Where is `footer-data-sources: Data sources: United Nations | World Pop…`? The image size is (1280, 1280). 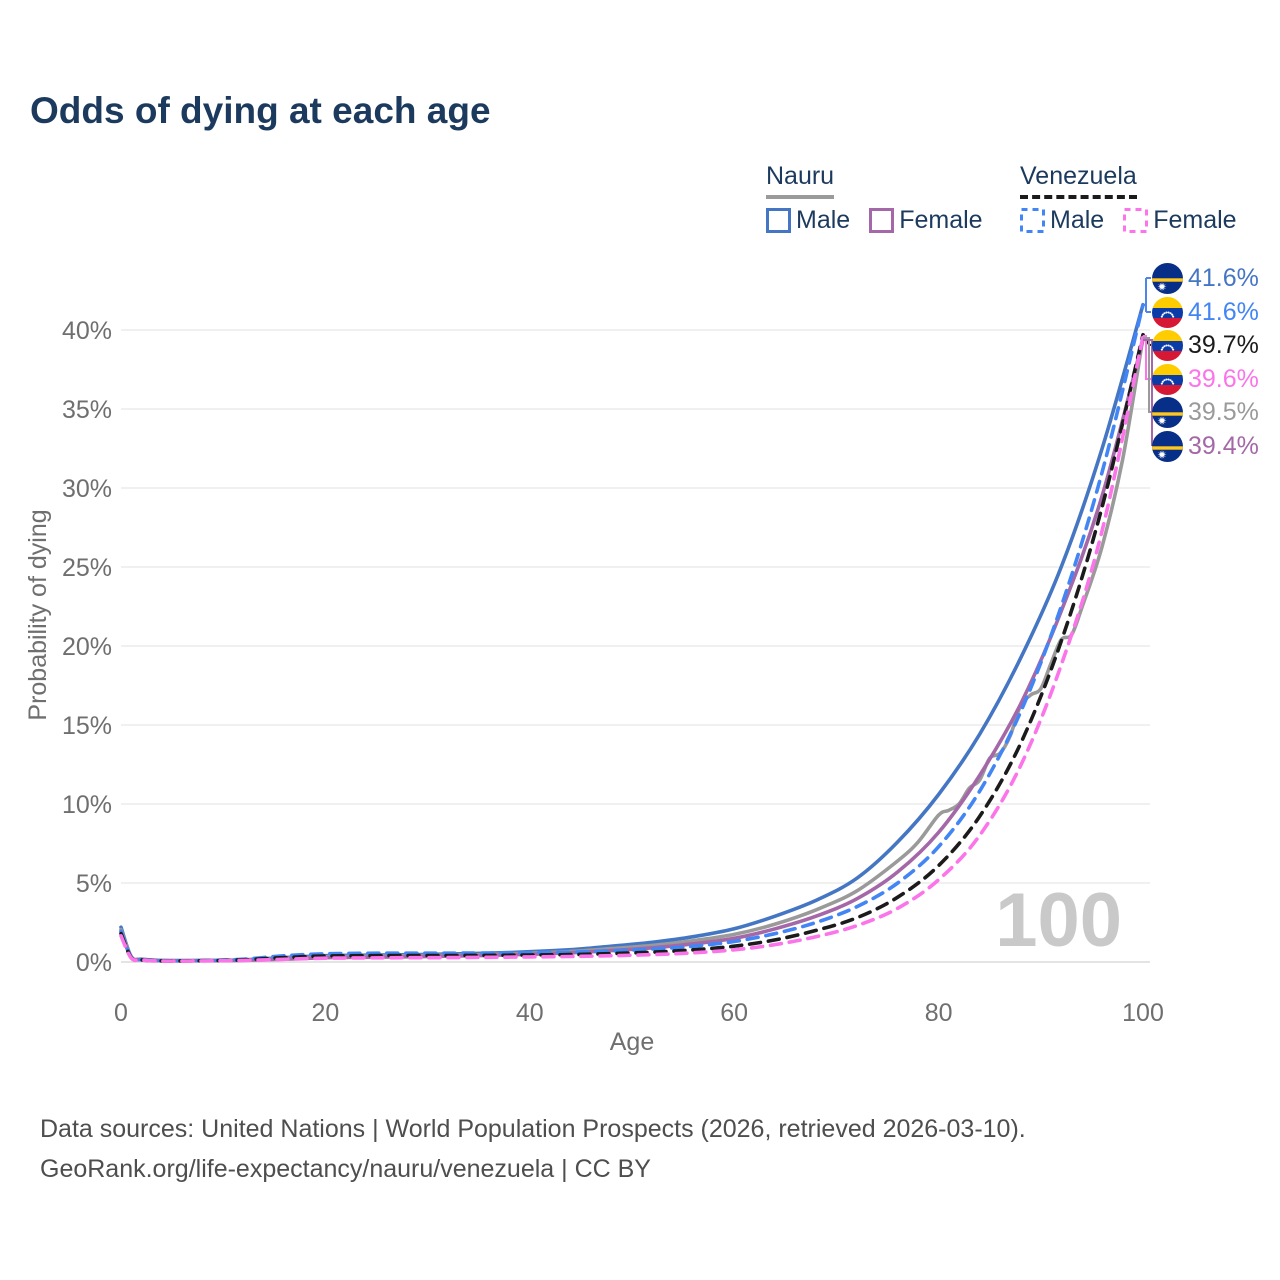 footer-data-sources: Data sources: United Nations | World Pop… is located at coordinates (533, 1129).